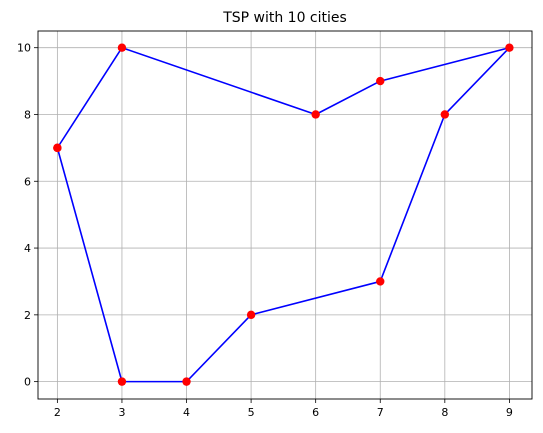 This screenshot has width=543, height=433. I want to click on y-tick-label: 0, so click(27, 382).